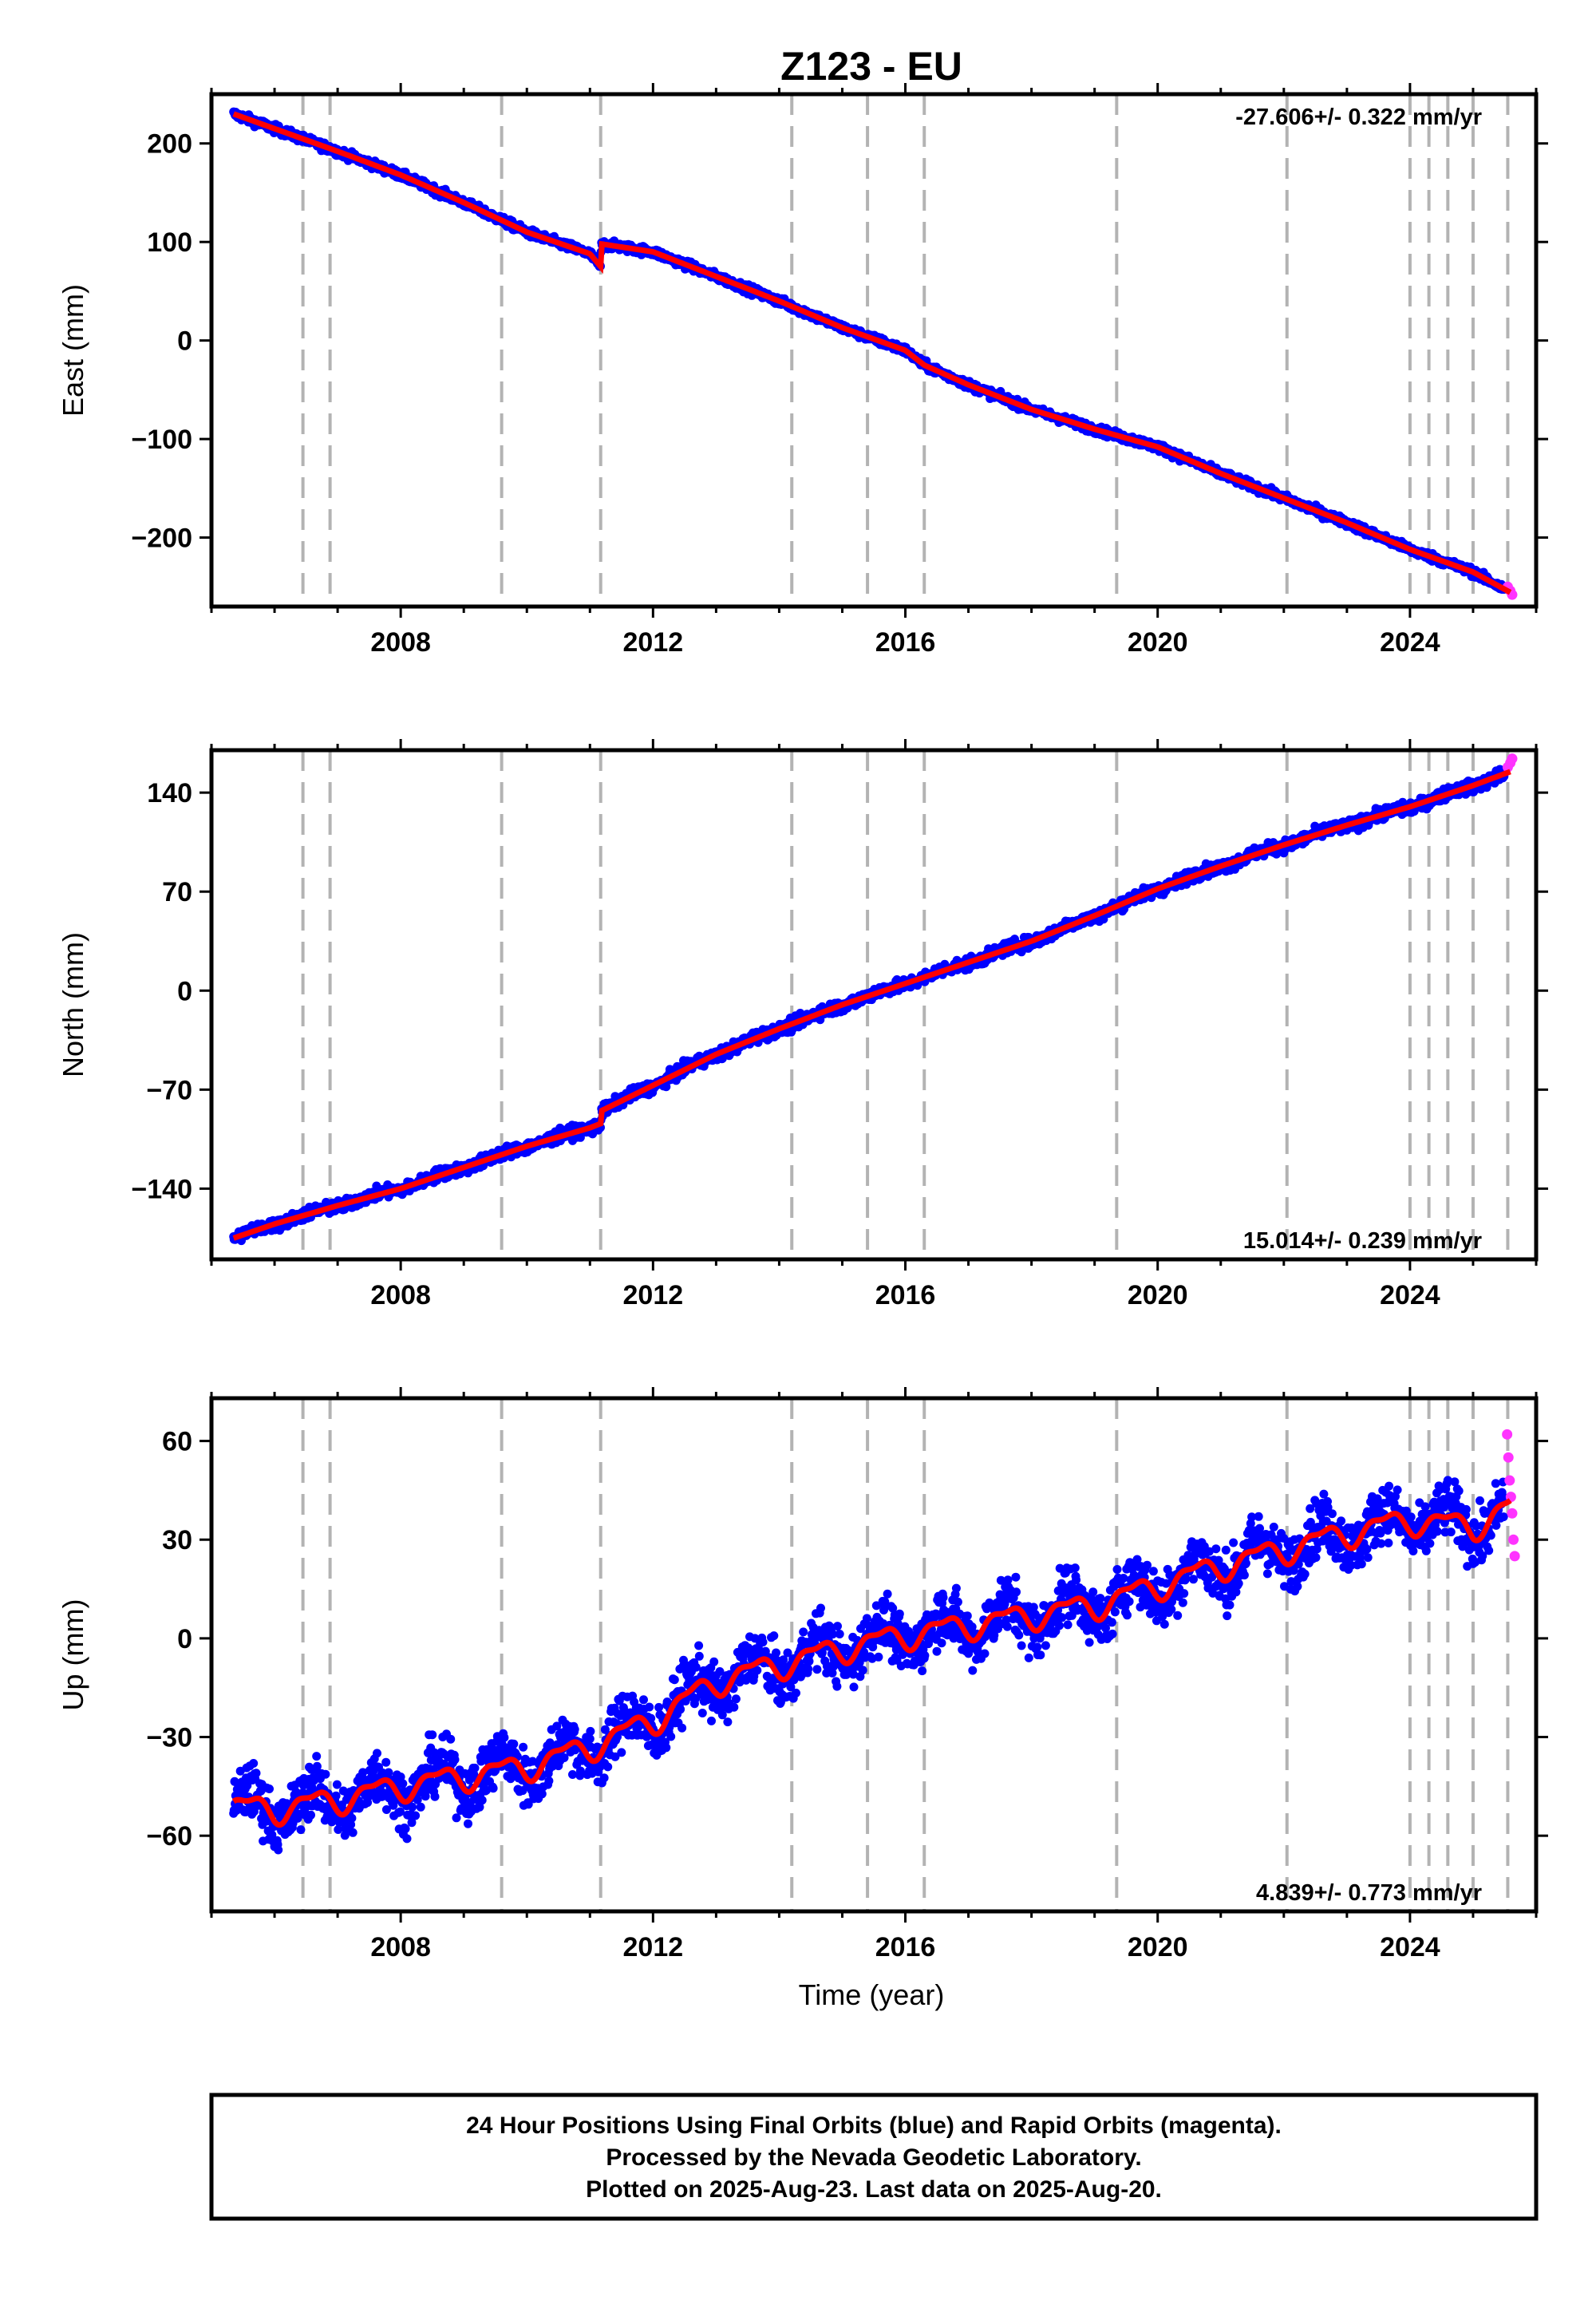 The height and width of the screenshot is (2316, 1596). Describe the element at coordinates (1512, 759) in the screenshot. I see `rapid-point` at that location.